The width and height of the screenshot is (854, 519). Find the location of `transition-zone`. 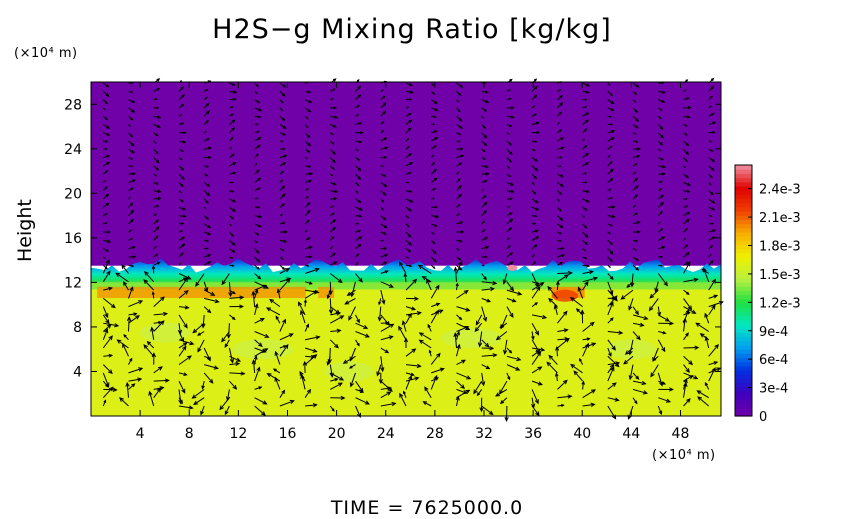

transition-zone is located at coordinates (406, 270).